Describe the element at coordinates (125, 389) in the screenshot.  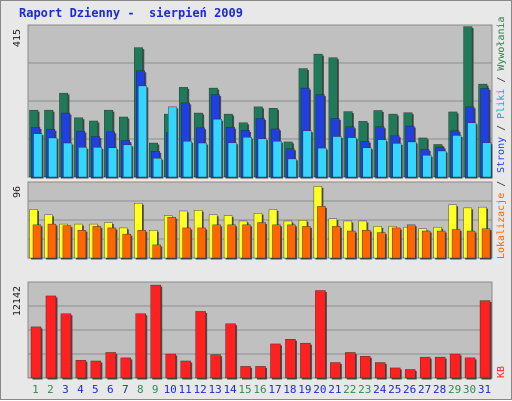
I see `x-tick-label: 7` at that location.